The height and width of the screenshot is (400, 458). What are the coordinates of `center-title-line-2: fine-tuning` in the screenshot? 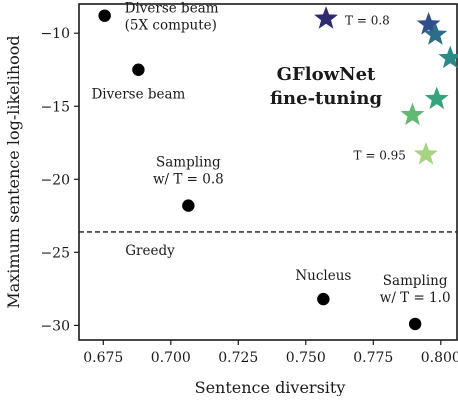 It's located at (326, 98).